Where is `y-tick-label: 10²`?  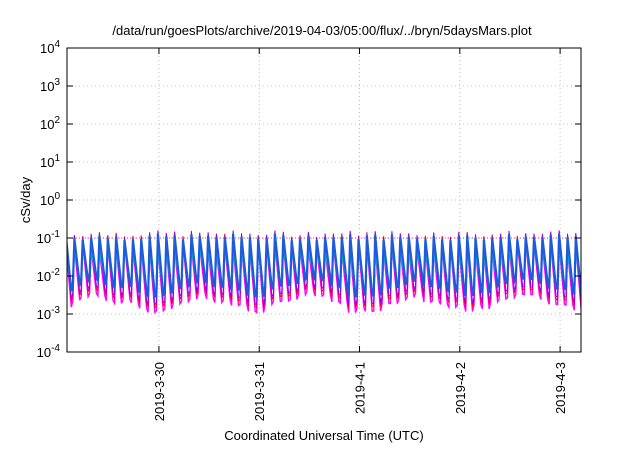
y-tick-label: 10² is located at coordinates (50, 123).